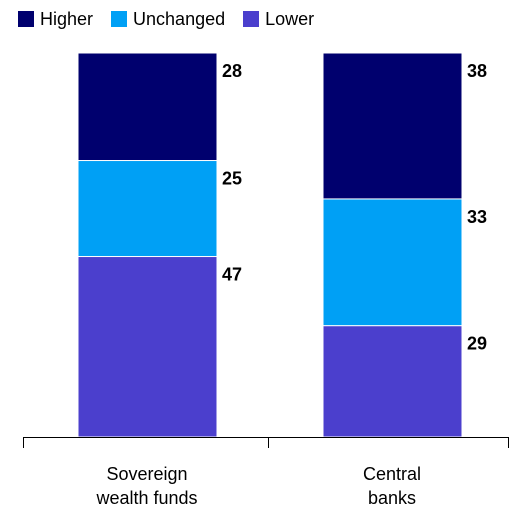 This screenshot has height=513, width=509. I want to click on legend: Higher Unchanged Lower, so click(166, 19).